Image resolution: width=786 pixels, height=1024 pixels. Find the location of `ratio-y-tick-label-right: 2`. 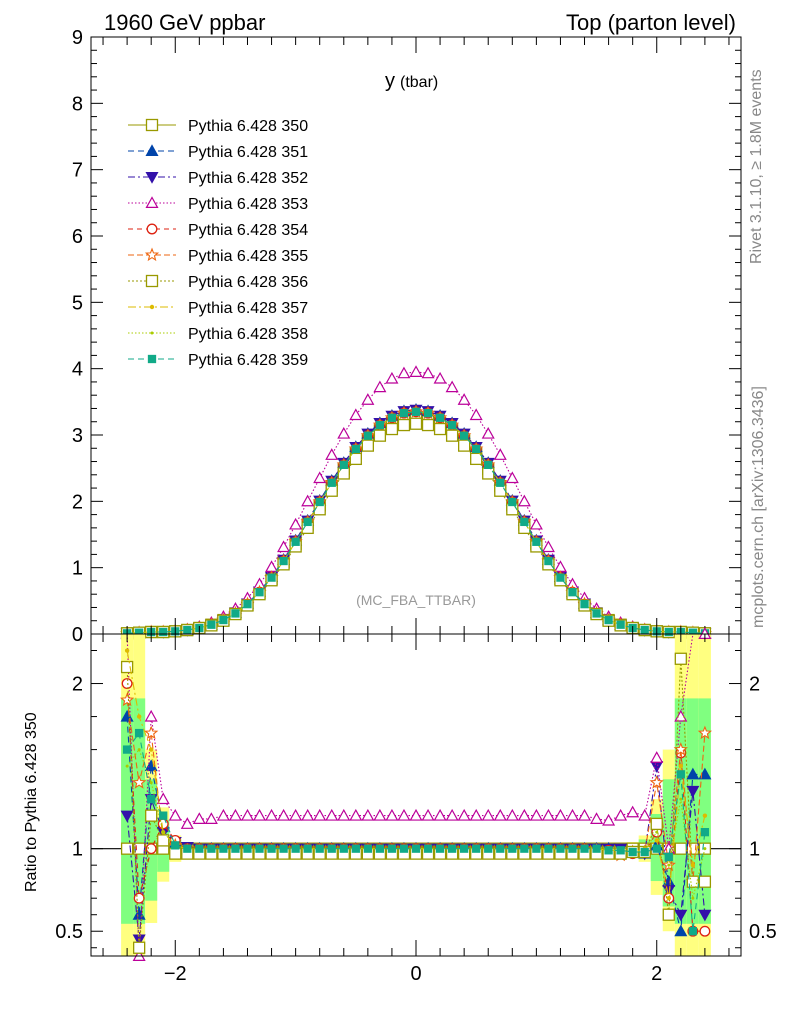

ratio-y-tick-label-right: 2 is located at coordinates (754, 685).